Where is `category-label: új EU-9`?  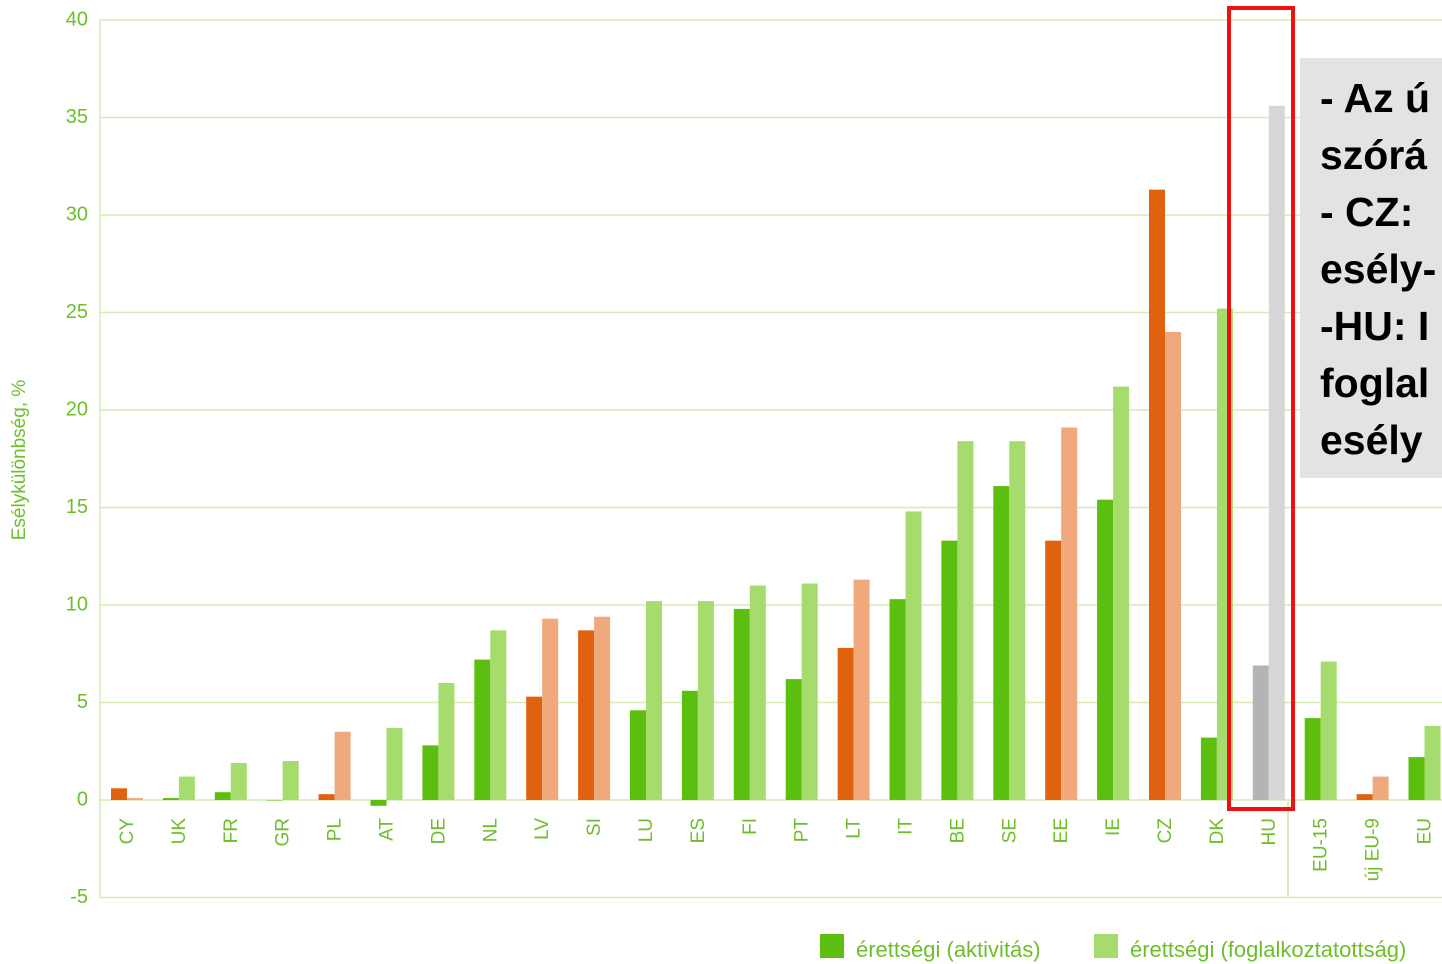 category-label: új EU-9 is located at coordinates (1373, 849).